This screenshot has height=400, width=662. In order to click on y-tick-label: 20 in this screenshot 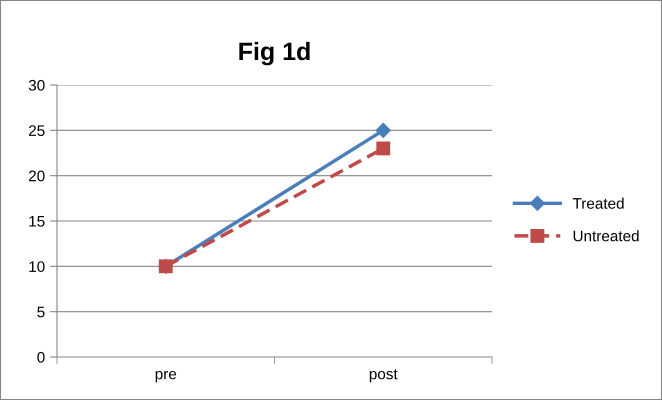, I will do `click(36, 176)`.